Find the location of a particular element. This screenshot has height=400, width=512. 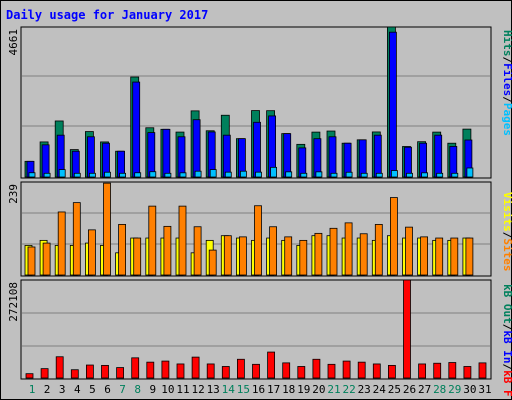

day-label: 31 is located at coordinates (484, 389).